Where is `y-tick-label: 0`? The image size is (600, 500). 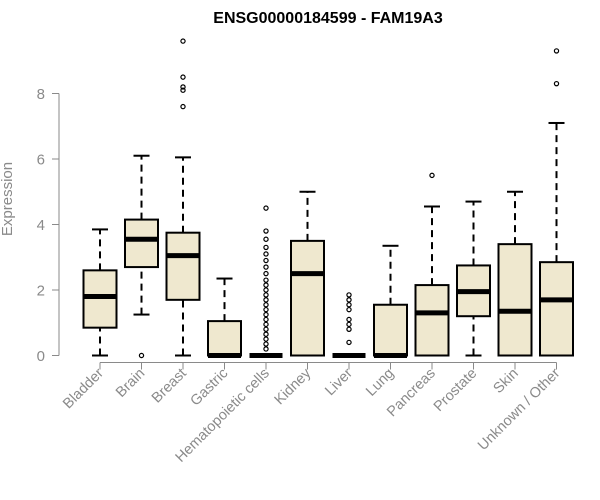
y-tick-label: 0 is located at coordinates (41, 356).